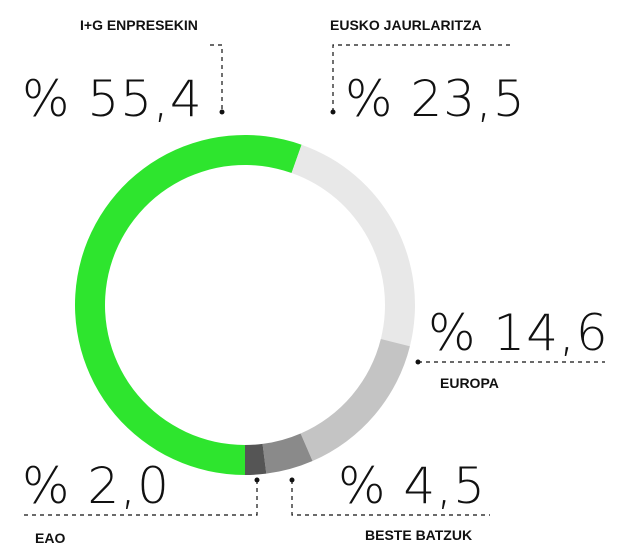  I want to click on category-label: EUROPA, so click(469, 383).